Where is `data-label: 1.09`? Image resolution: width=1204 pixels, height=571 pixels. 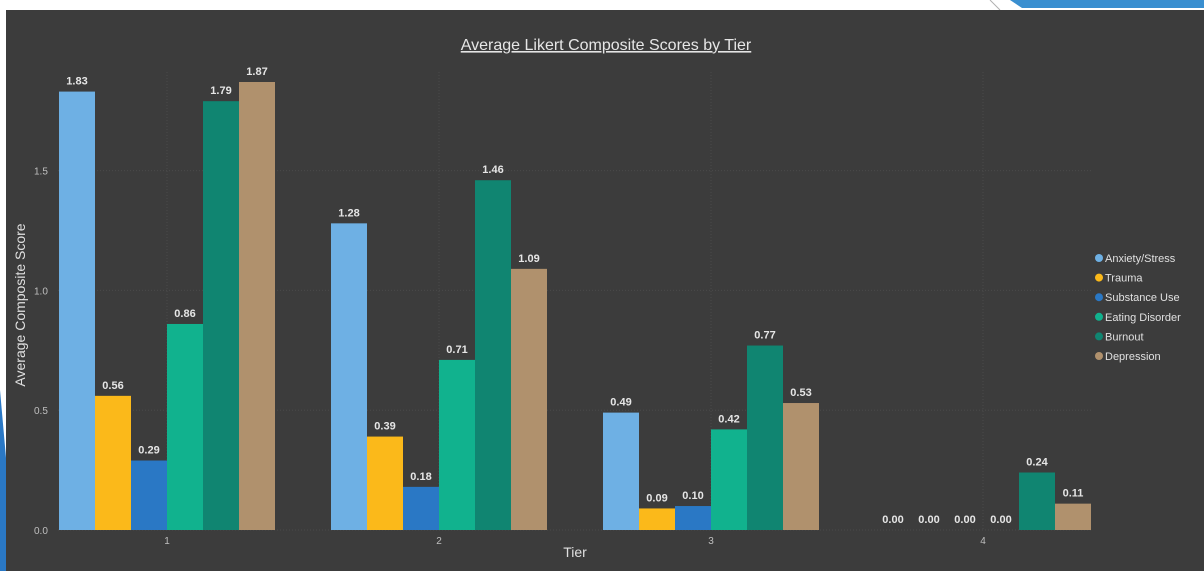 data-label: 1.09 is located at coordinates (528, 259).